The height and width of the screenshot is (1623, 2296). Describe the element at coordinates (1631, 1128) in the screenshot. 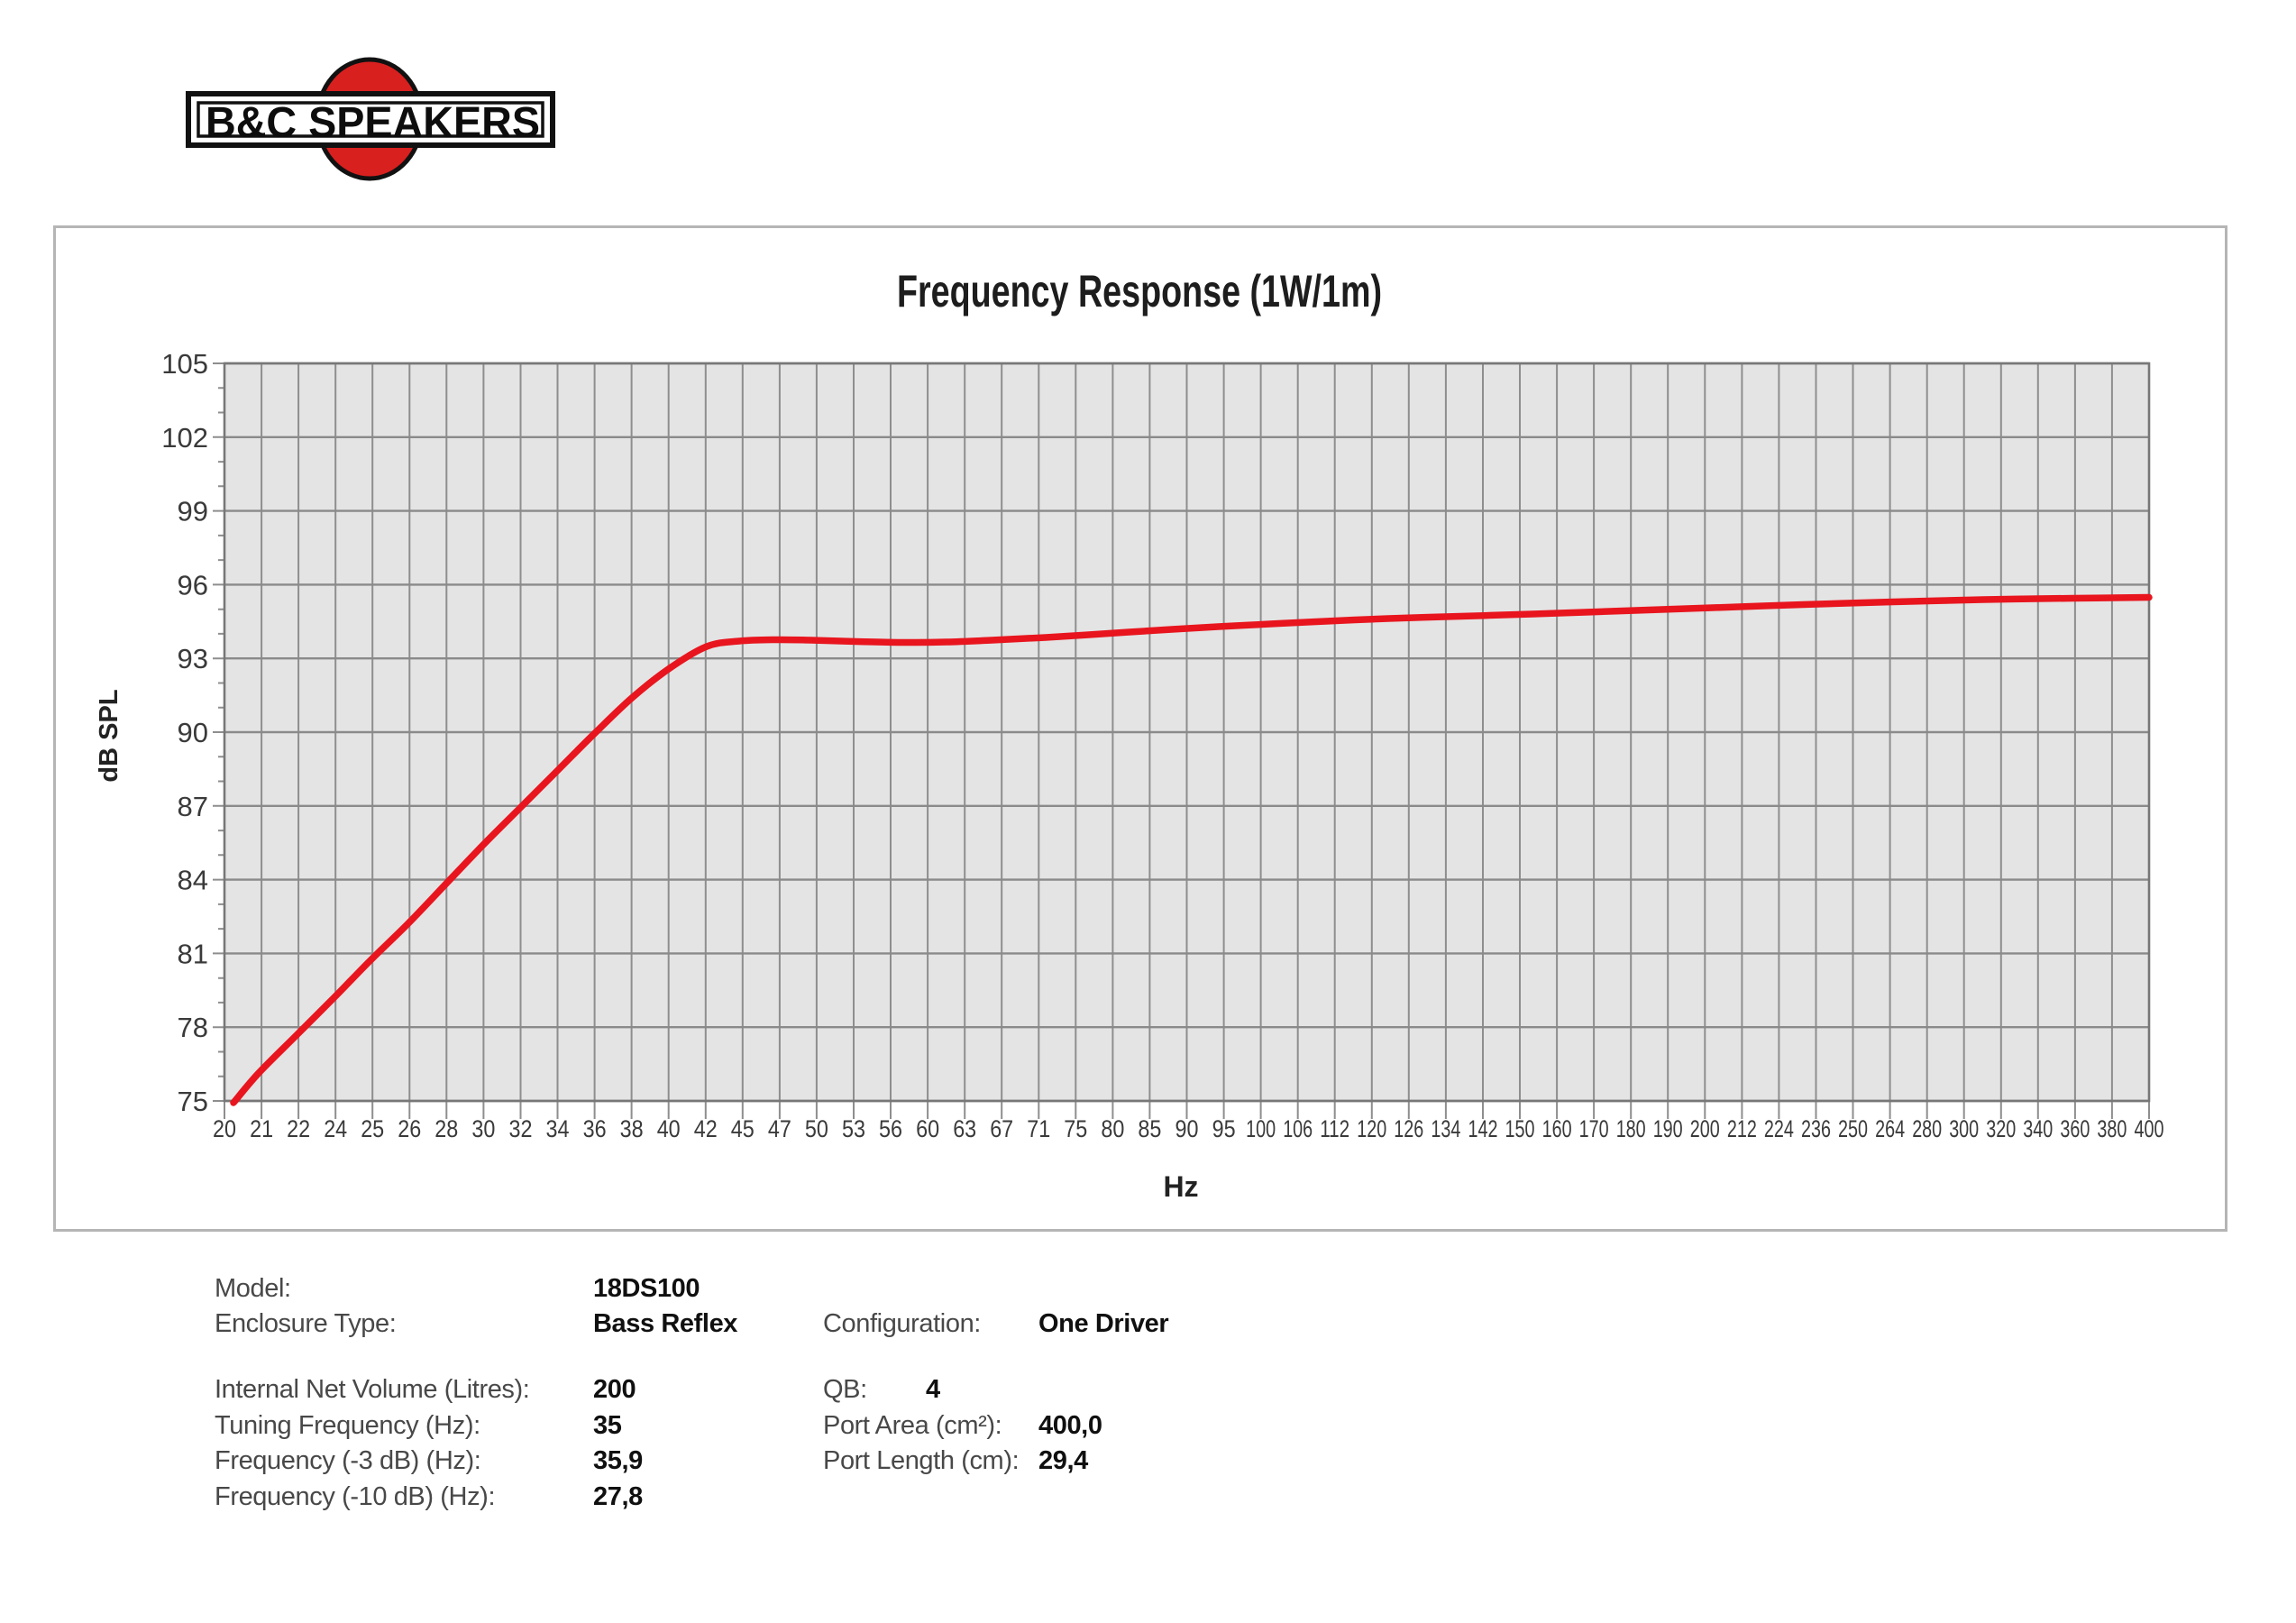

I see `svg-text: 180` at that location.